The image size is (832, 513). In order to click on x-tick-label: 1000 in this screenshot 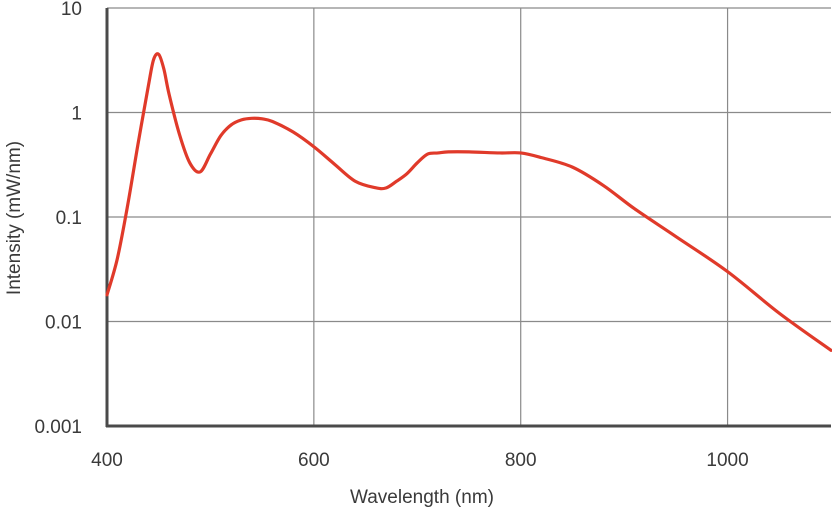, I will do `click(727, 460)`.